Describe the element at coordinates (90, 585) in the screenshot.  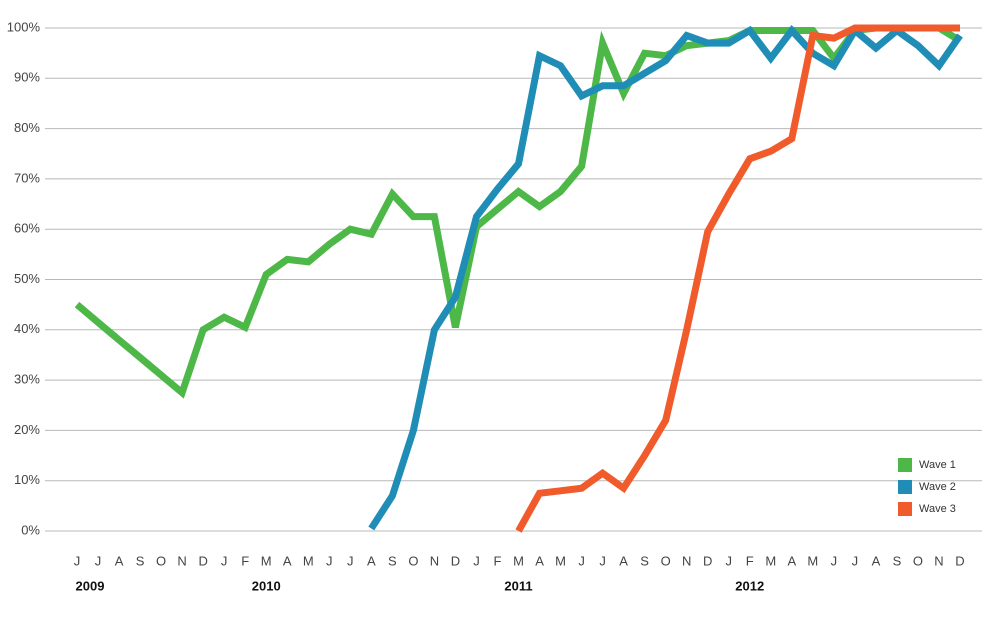
I see `year-label: 2009` at that location.